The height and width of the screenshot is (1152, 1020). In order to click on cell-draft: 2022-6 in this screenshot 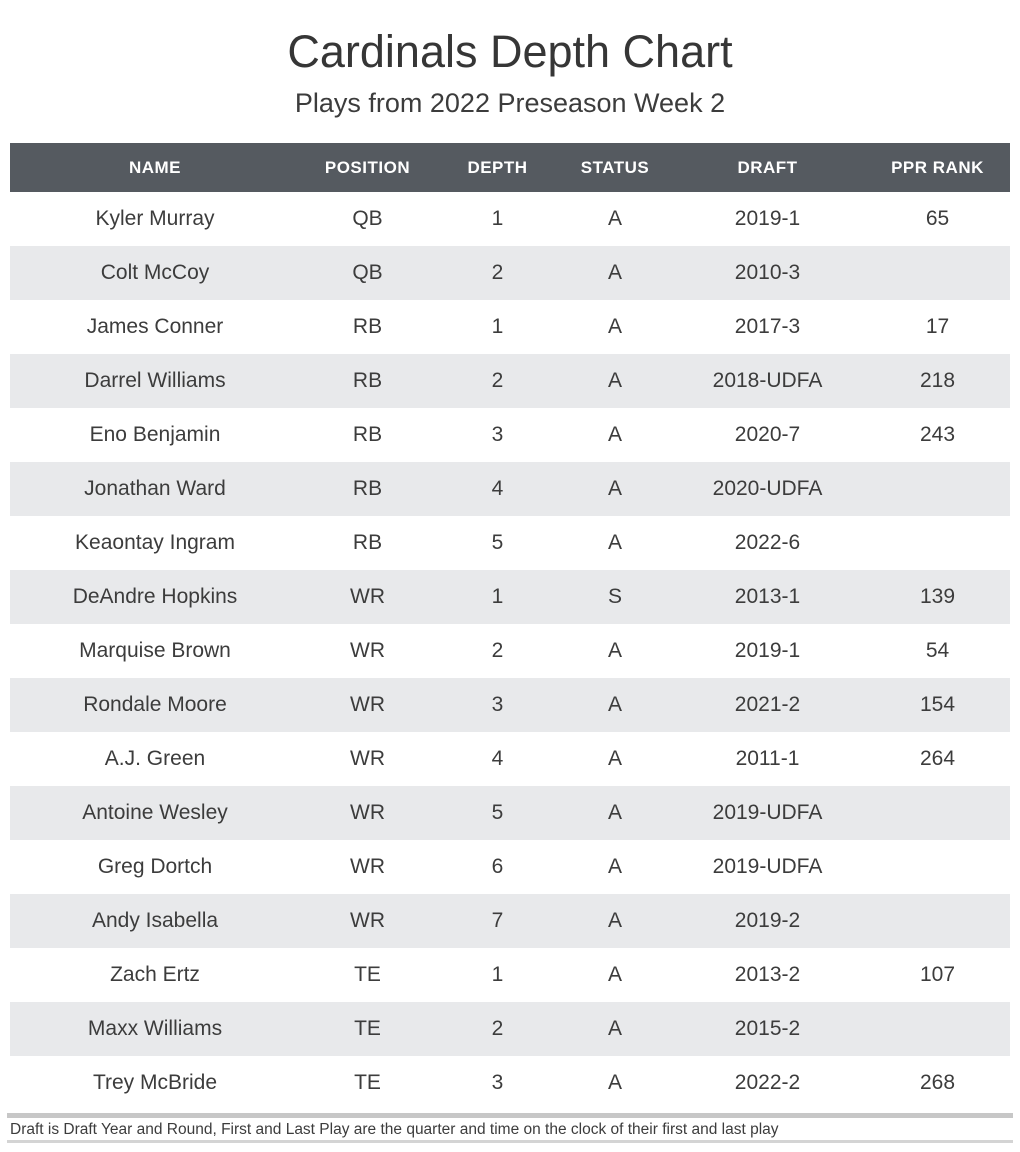, I will do `click(767, 542)`.